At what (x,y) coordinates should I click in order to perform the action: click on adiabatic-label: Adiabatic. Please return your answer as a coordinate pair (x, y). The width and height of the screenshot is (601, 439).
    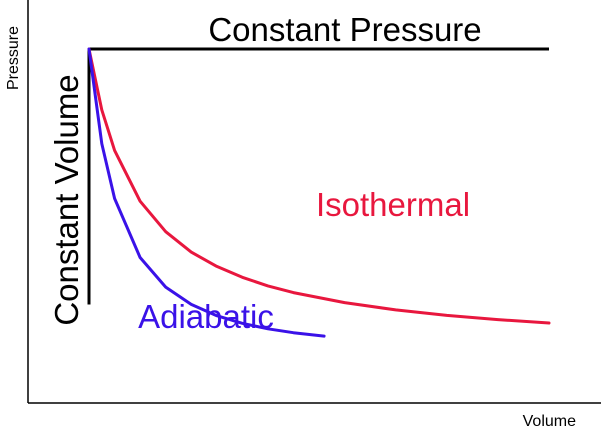
    Looking at the image, I should click on (206, 316).